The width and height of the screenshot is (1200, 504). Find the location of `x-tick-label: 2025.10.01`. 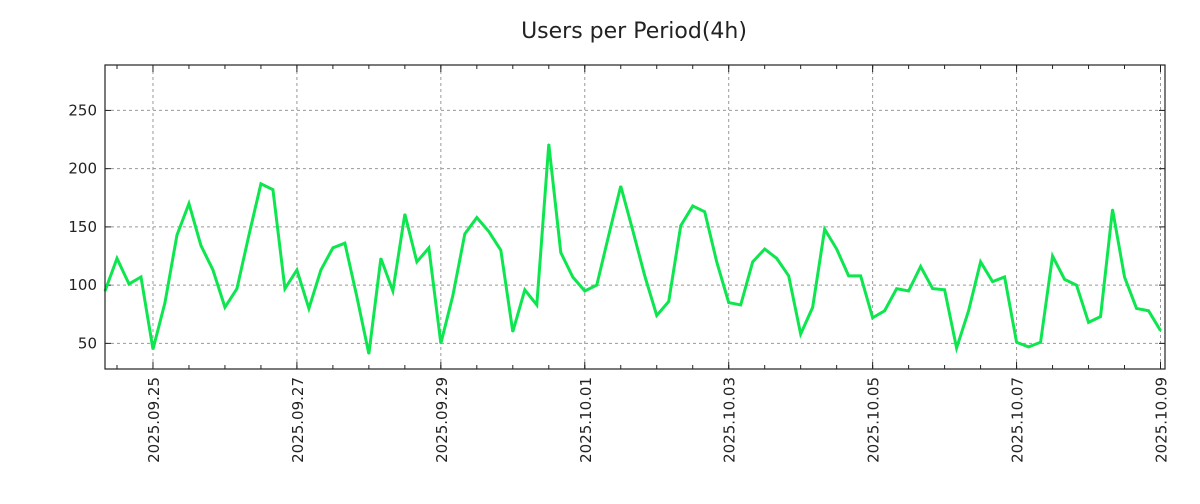

x-tick-label: 2025.10.01 is located at coordinates (586, 420).